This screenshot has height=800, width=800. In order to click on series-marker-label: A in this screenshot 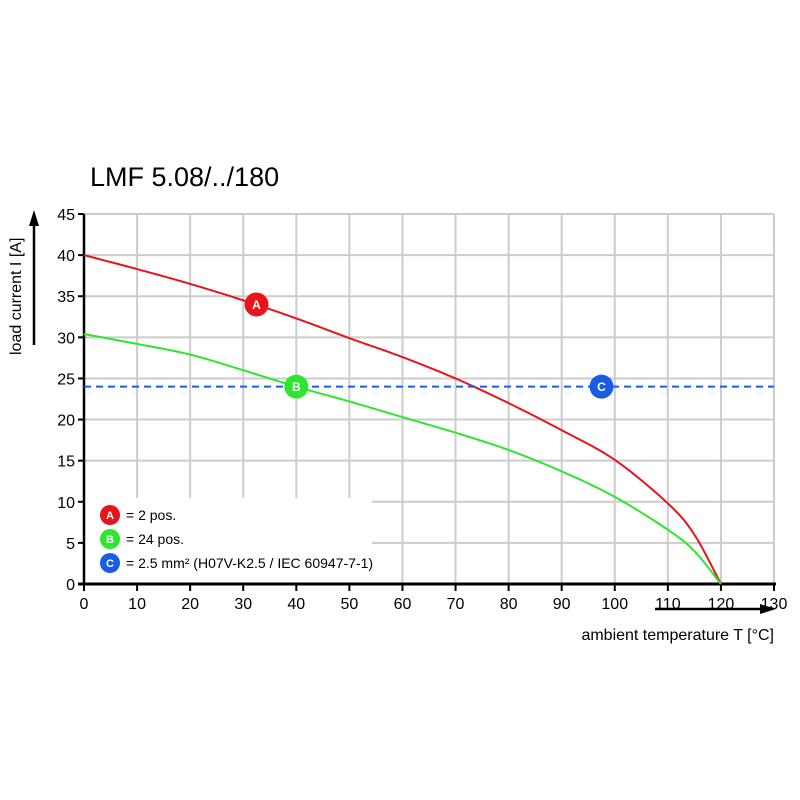, I will do `click(256, 305)`.